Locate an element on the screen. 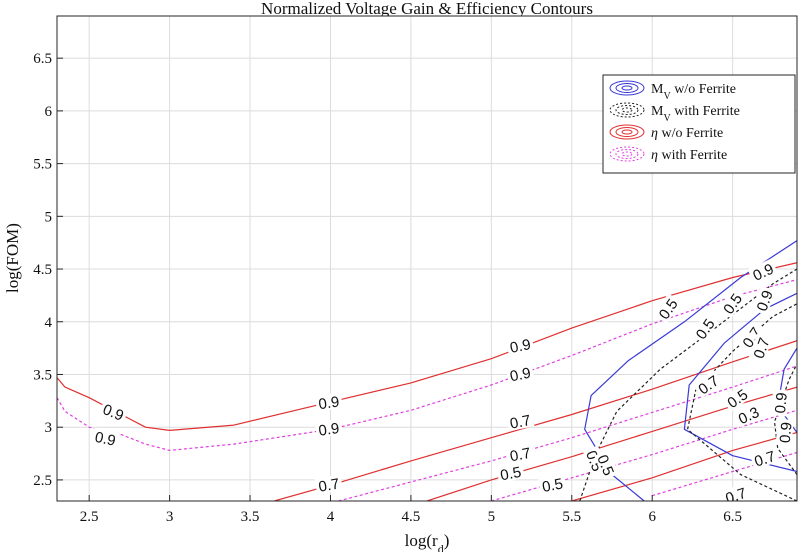 This screenshot has height=552, width=800. legend-entry: η with Ferrite is located at coordinates (668, 154).